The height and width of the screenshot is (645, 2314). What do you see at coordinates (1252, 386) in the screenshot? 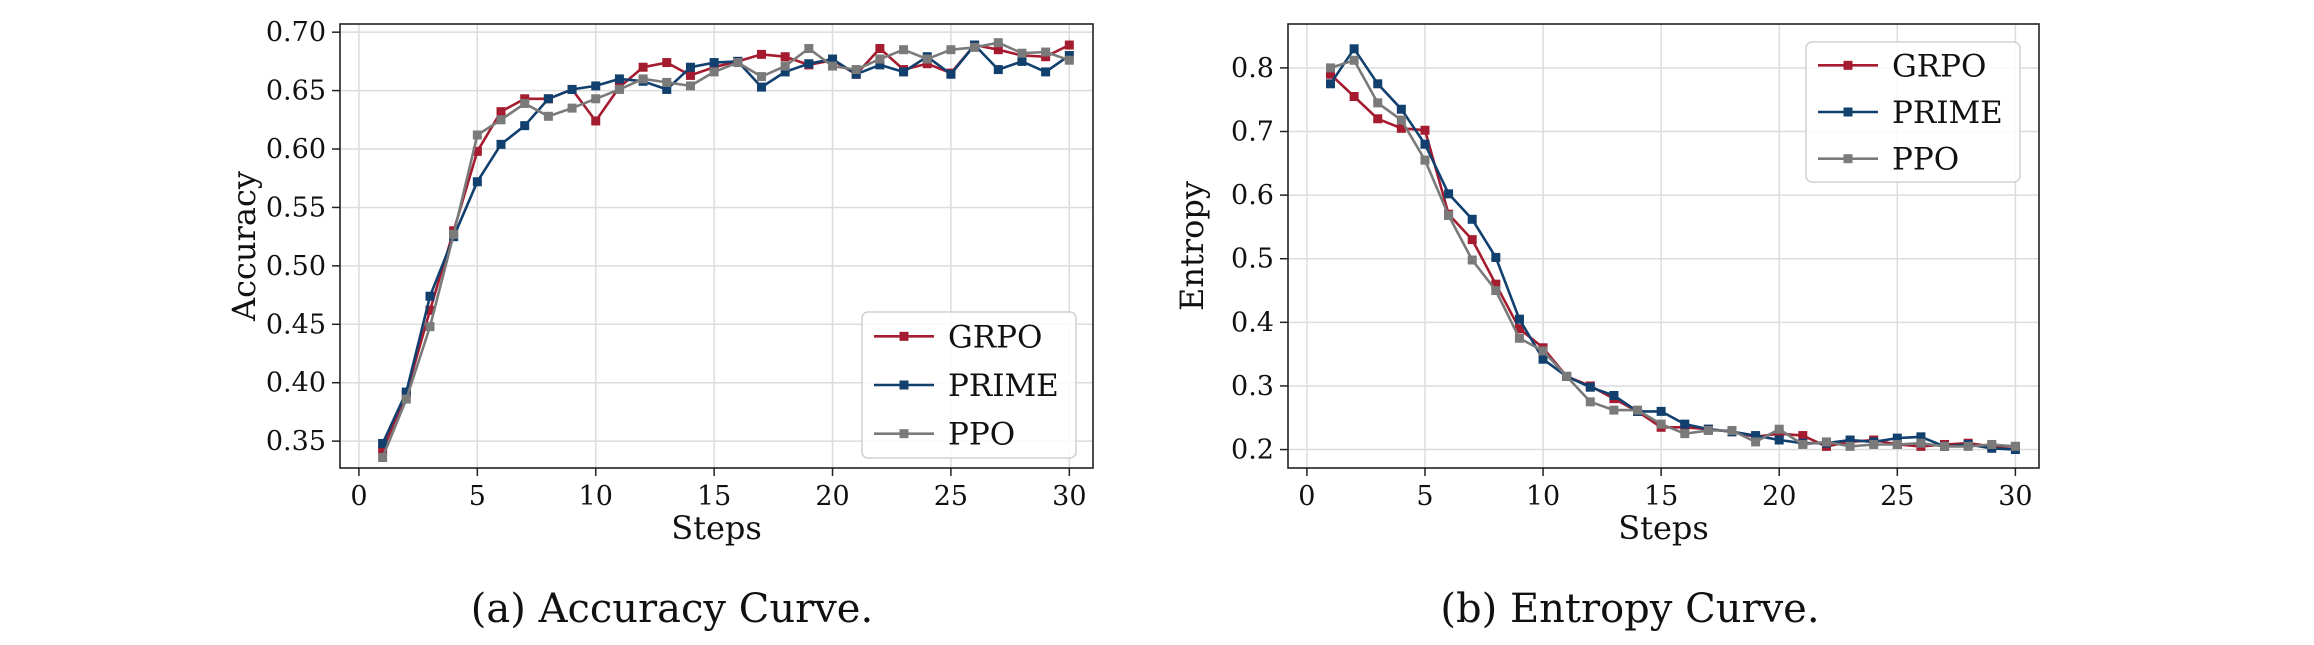
I see `chart-entropy-ytick-label: 0.3` at bounding box center [1252, 386].